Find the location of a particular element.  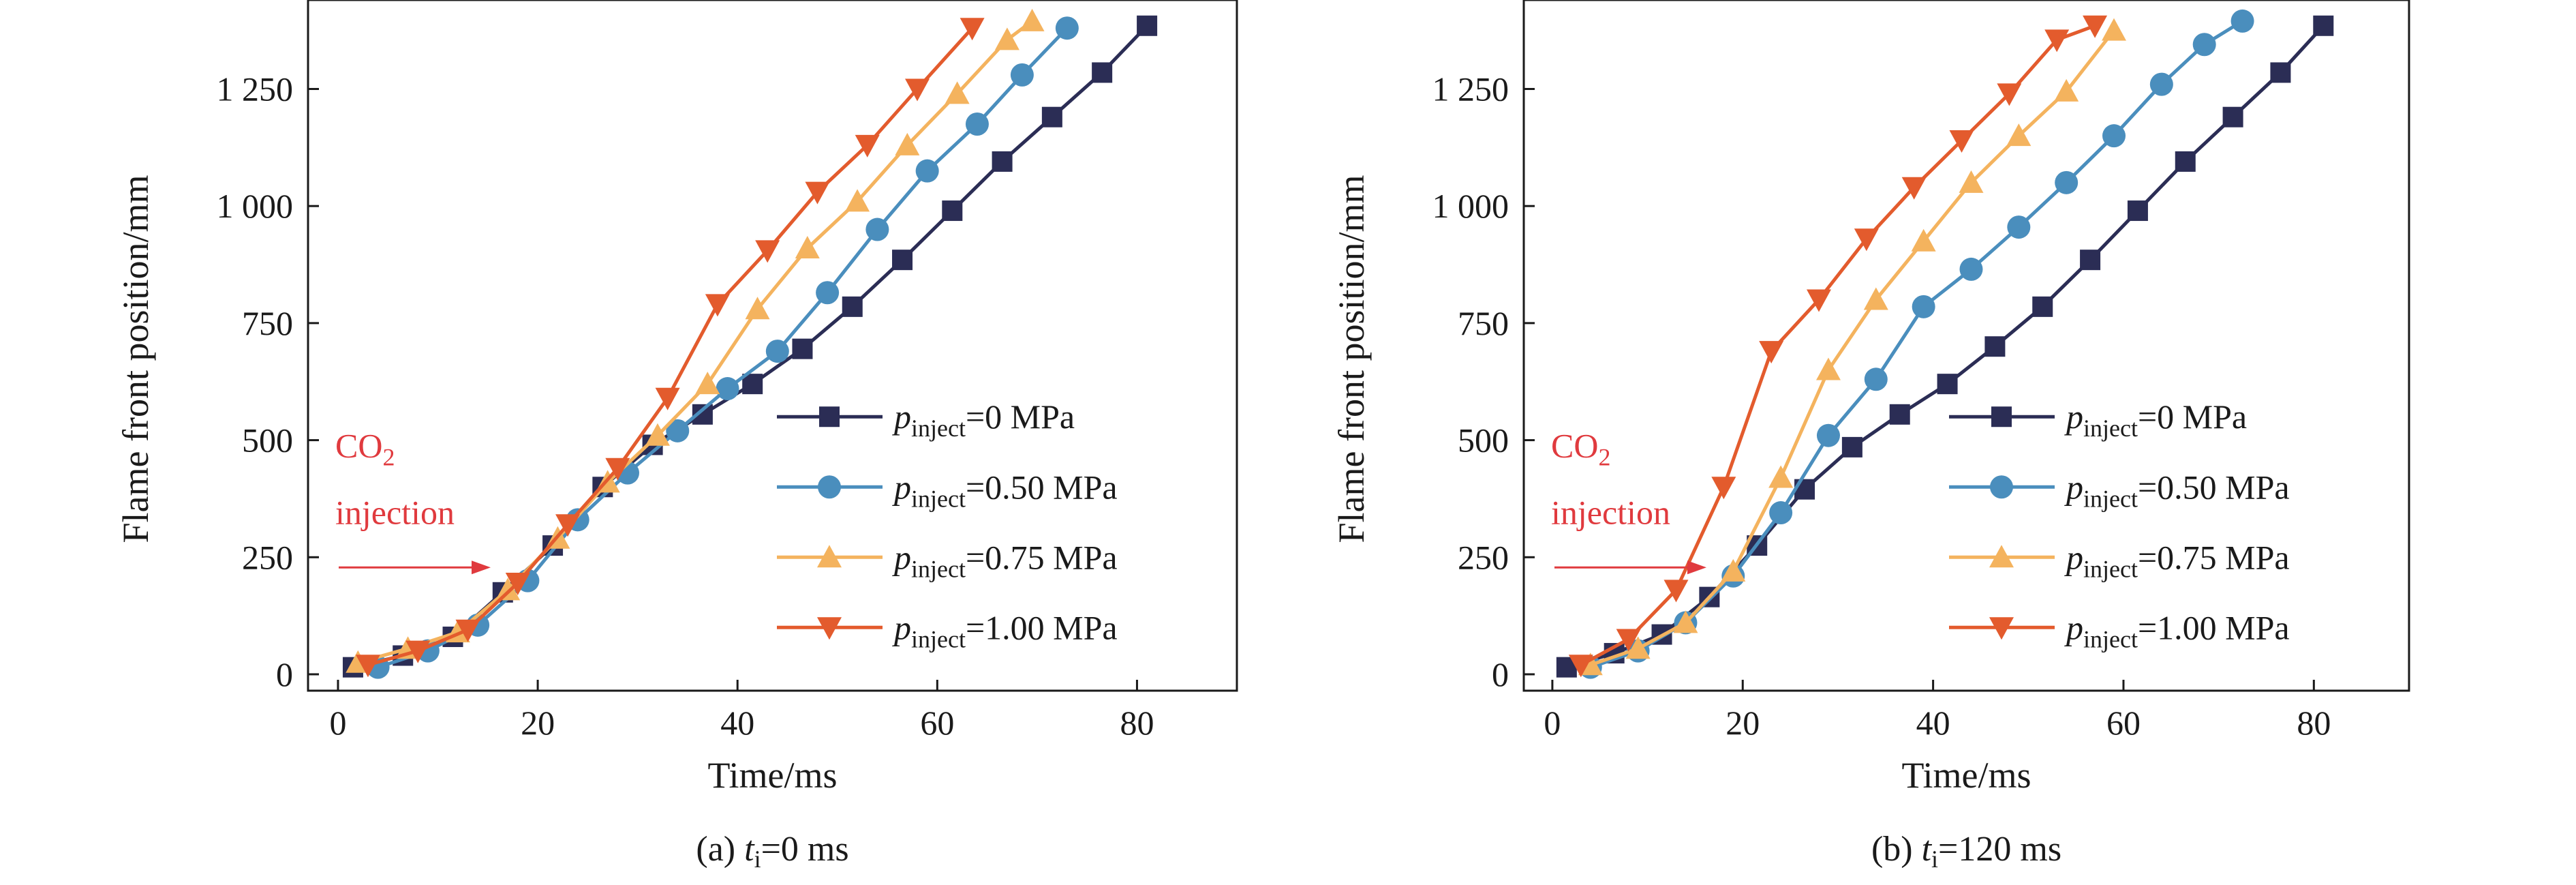

arrow-head is located at coordinates (481, 567).